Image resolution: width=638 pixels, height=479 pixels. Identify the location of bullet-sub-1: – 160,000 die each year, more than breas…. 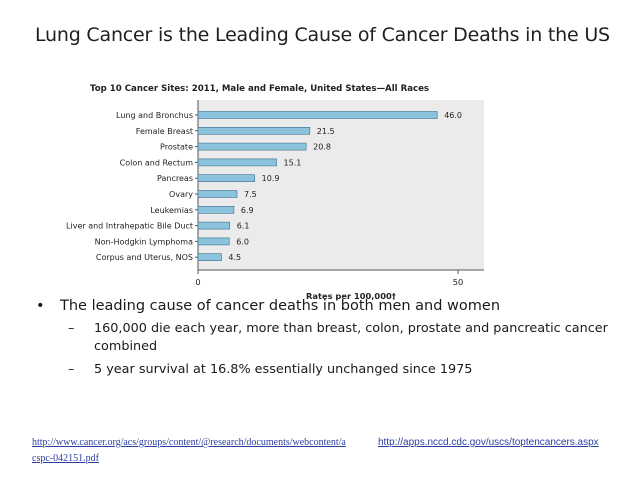
(326, 338).